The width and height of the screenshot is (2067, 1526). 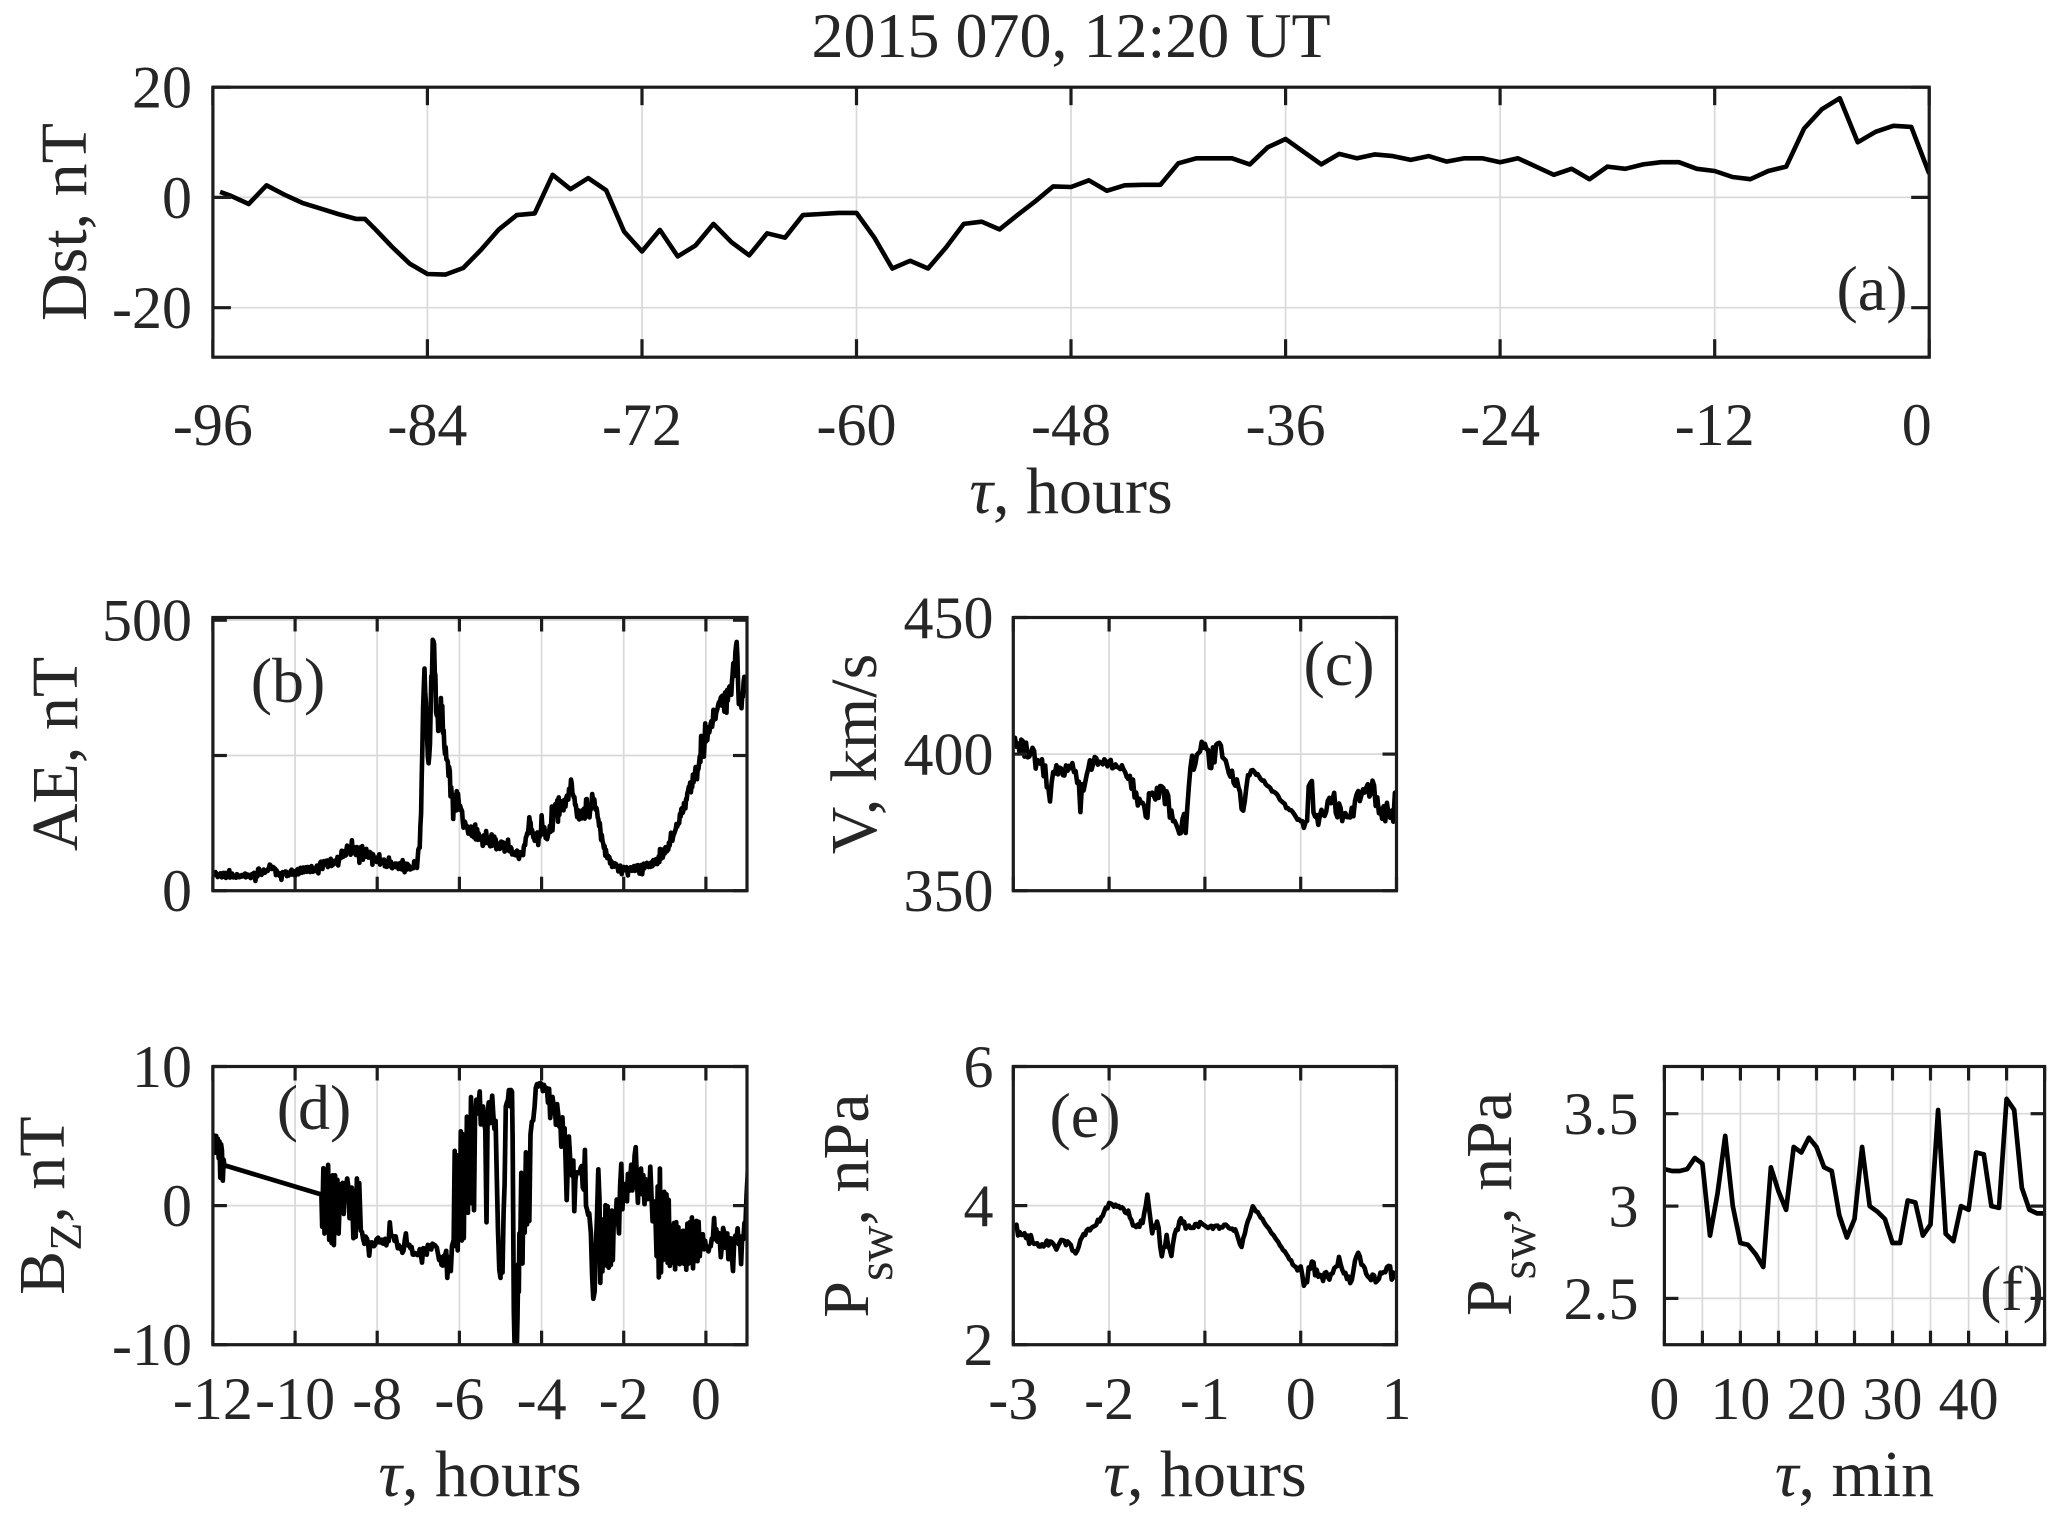 I want to click on svg-text: BZ, nT, so click(x=48, y=1205).